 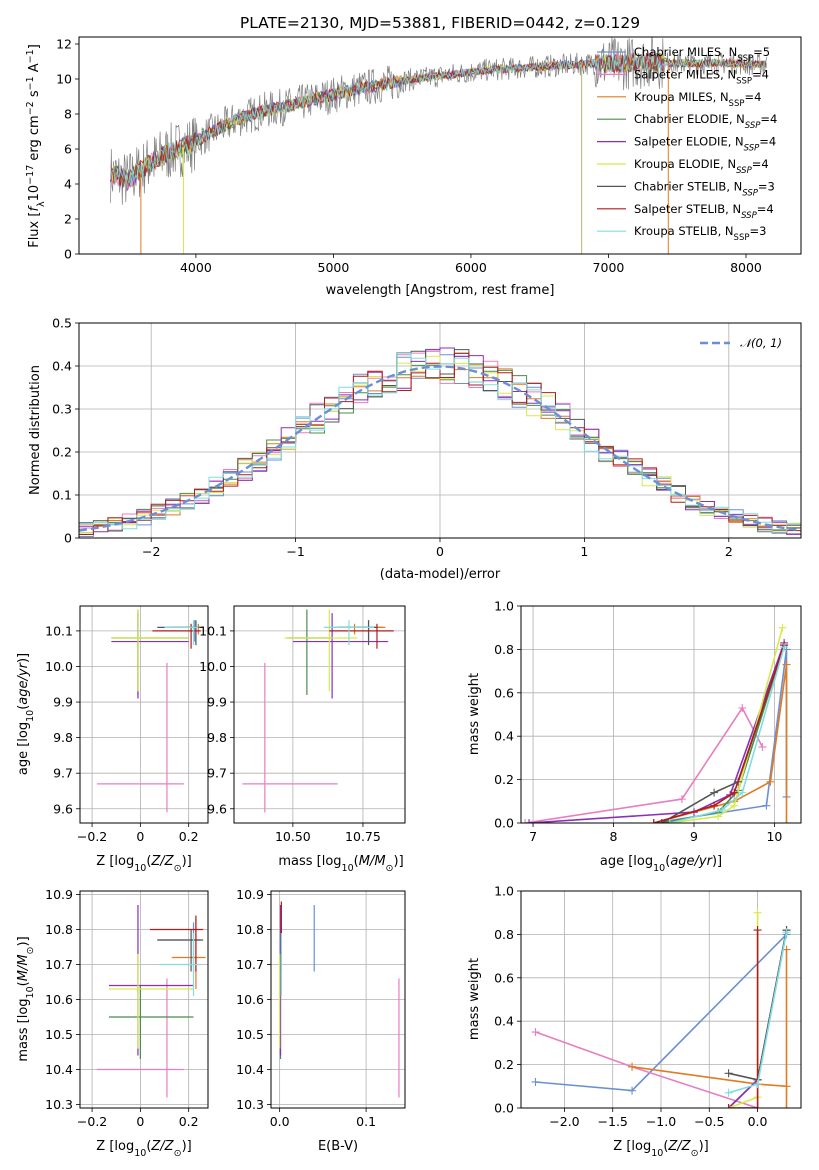 What do you see at coordinates (150, 711) in the screenshot?
I see `plot-area-age_vs_Z` at bounding box center [150, 711].